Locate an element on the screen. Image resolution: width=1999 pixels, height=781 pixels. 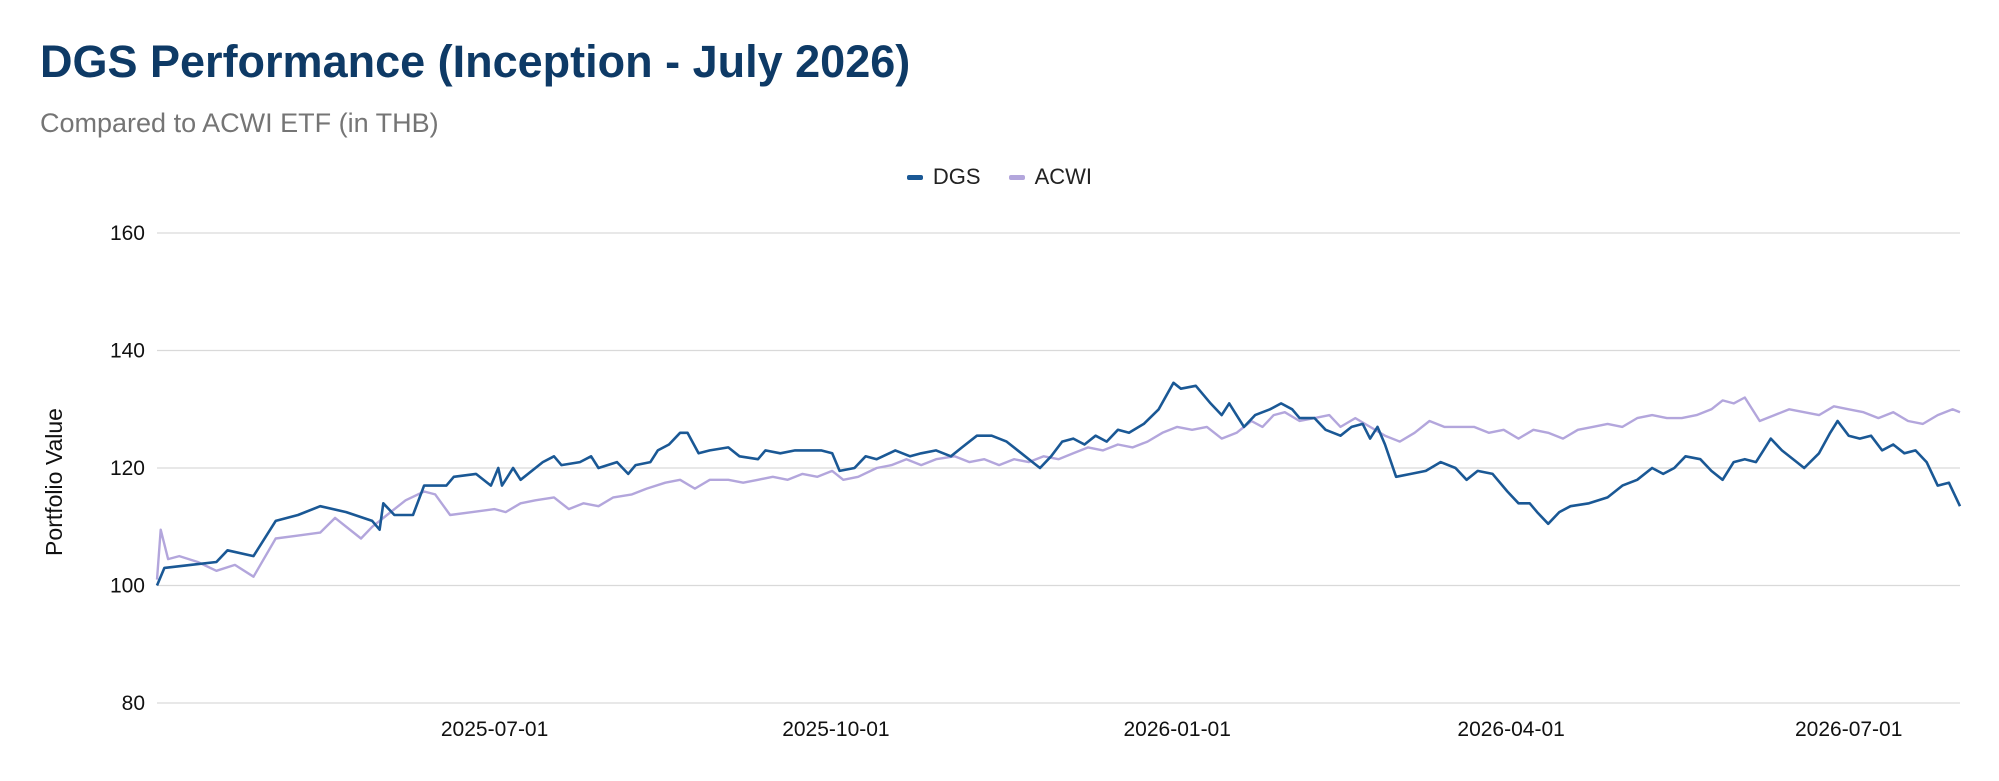
x-tick-label: 2026-01-01 is located at coordinates (1177, 729).